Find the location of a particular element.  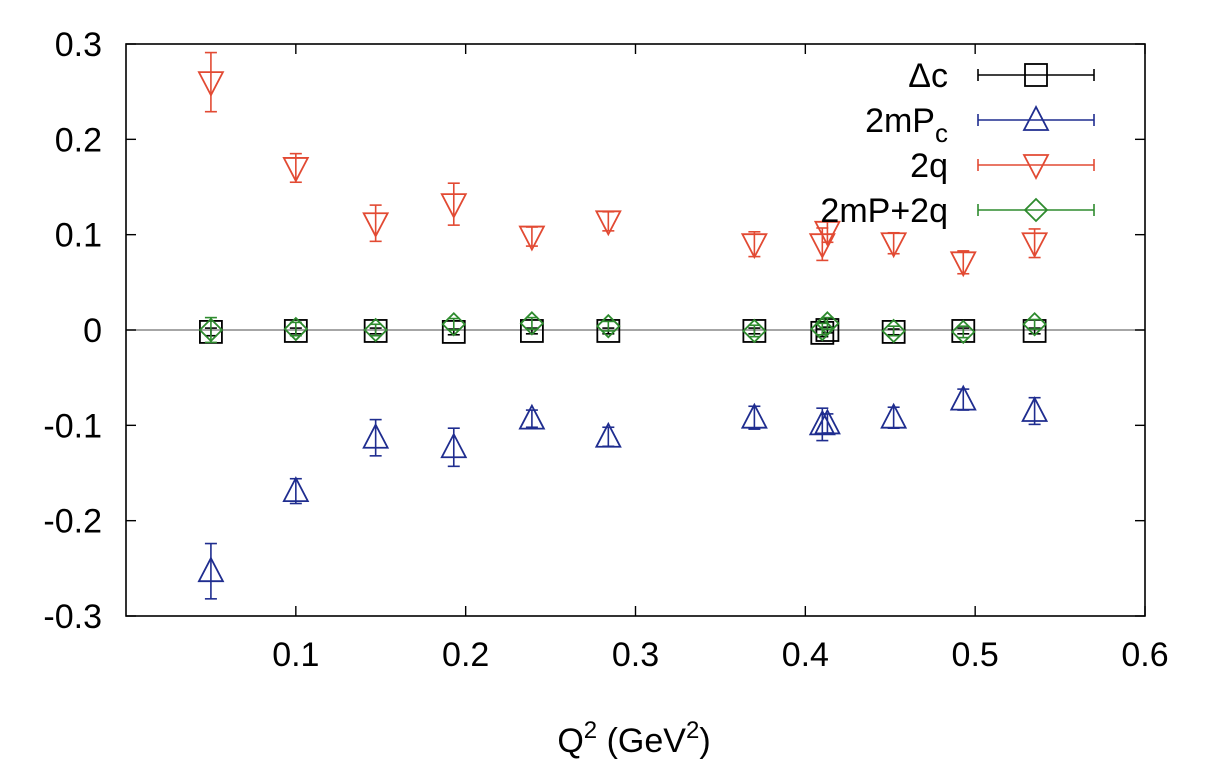

legend-label-main: 2q is located at coordinates (929, 166).